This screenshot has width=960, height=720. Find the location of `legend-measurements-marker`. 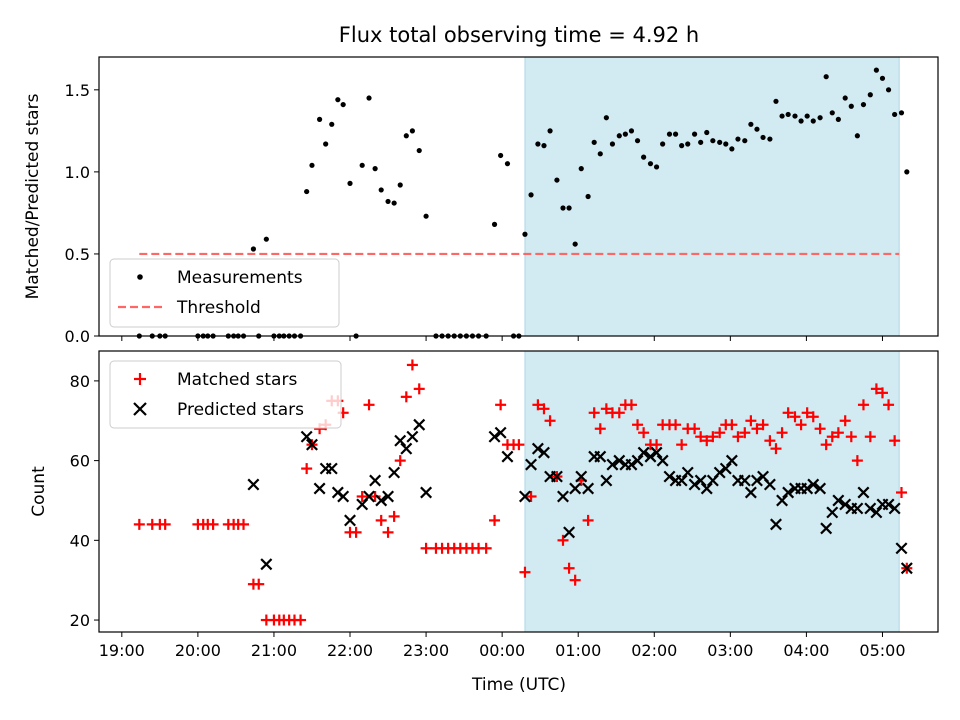

legend-measurements-marker is located at coordinates (140, 277).